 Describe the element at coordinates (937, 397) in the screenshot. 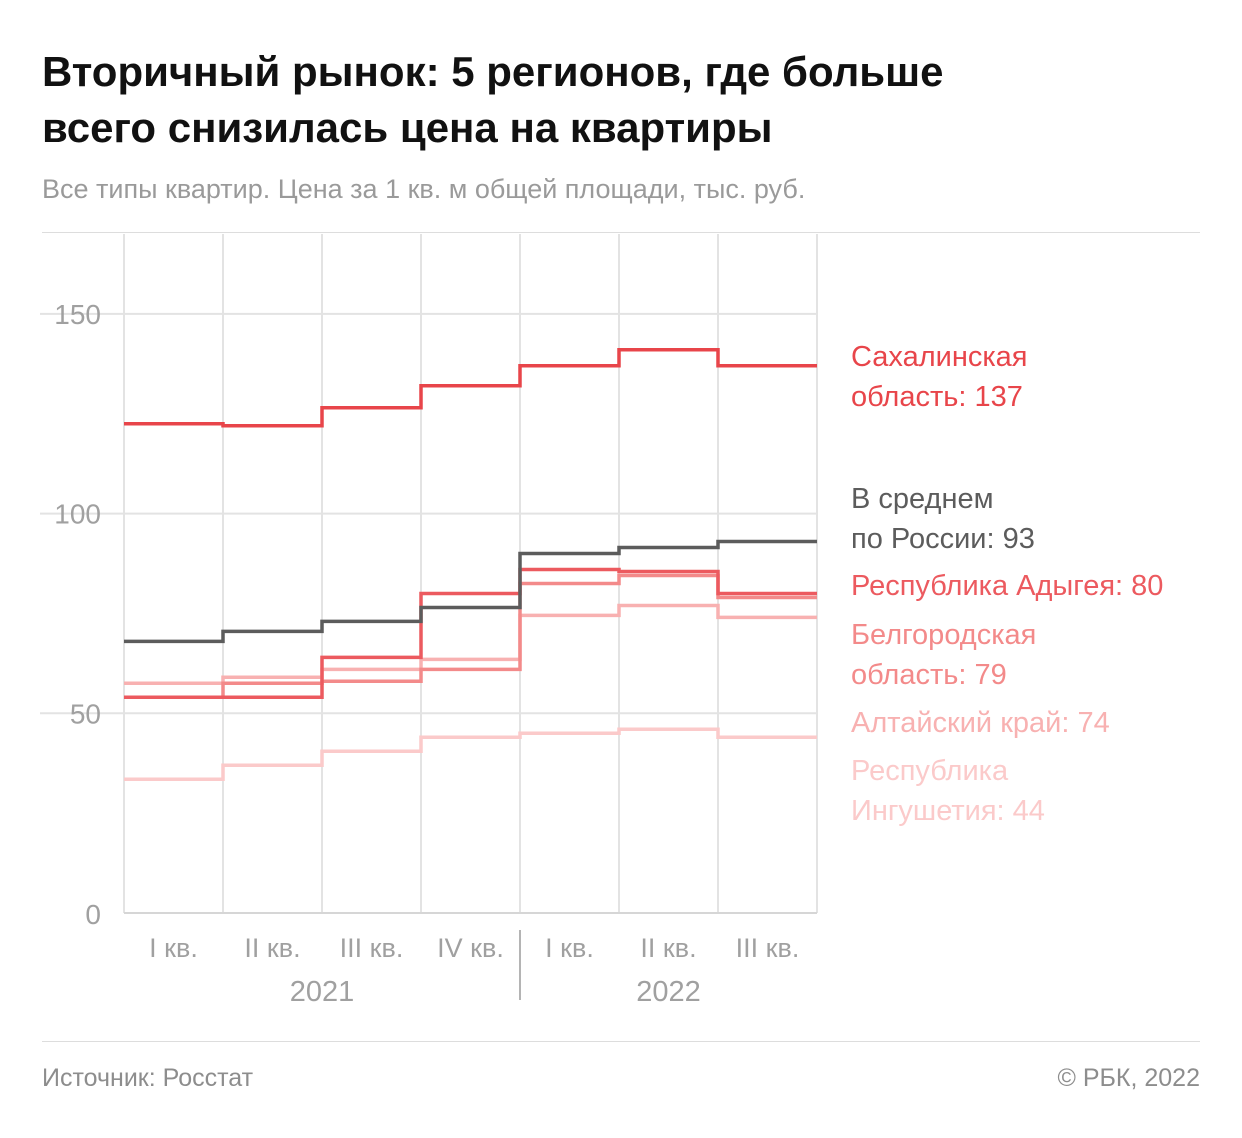

I see `series-label-line: область: 137` at that location.